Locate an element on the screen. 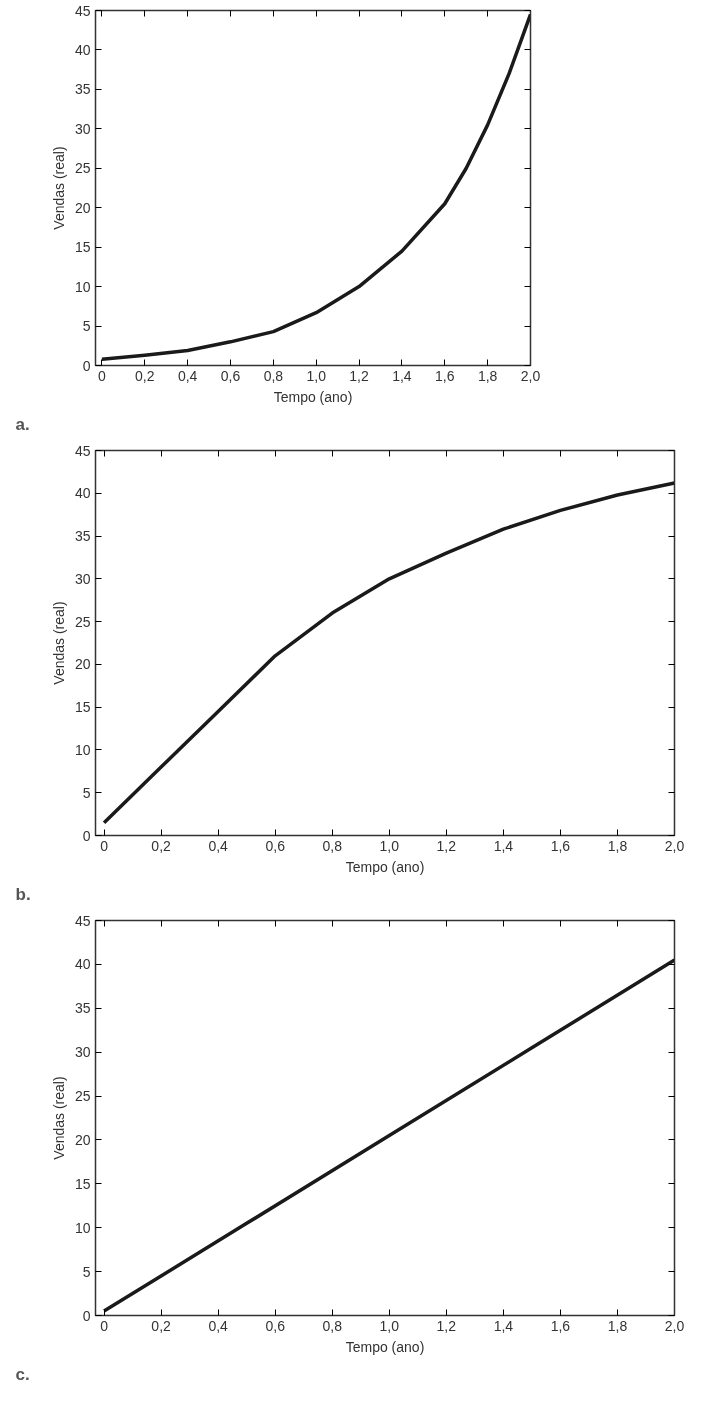  text: c. is located at coordinates (22, 1374).